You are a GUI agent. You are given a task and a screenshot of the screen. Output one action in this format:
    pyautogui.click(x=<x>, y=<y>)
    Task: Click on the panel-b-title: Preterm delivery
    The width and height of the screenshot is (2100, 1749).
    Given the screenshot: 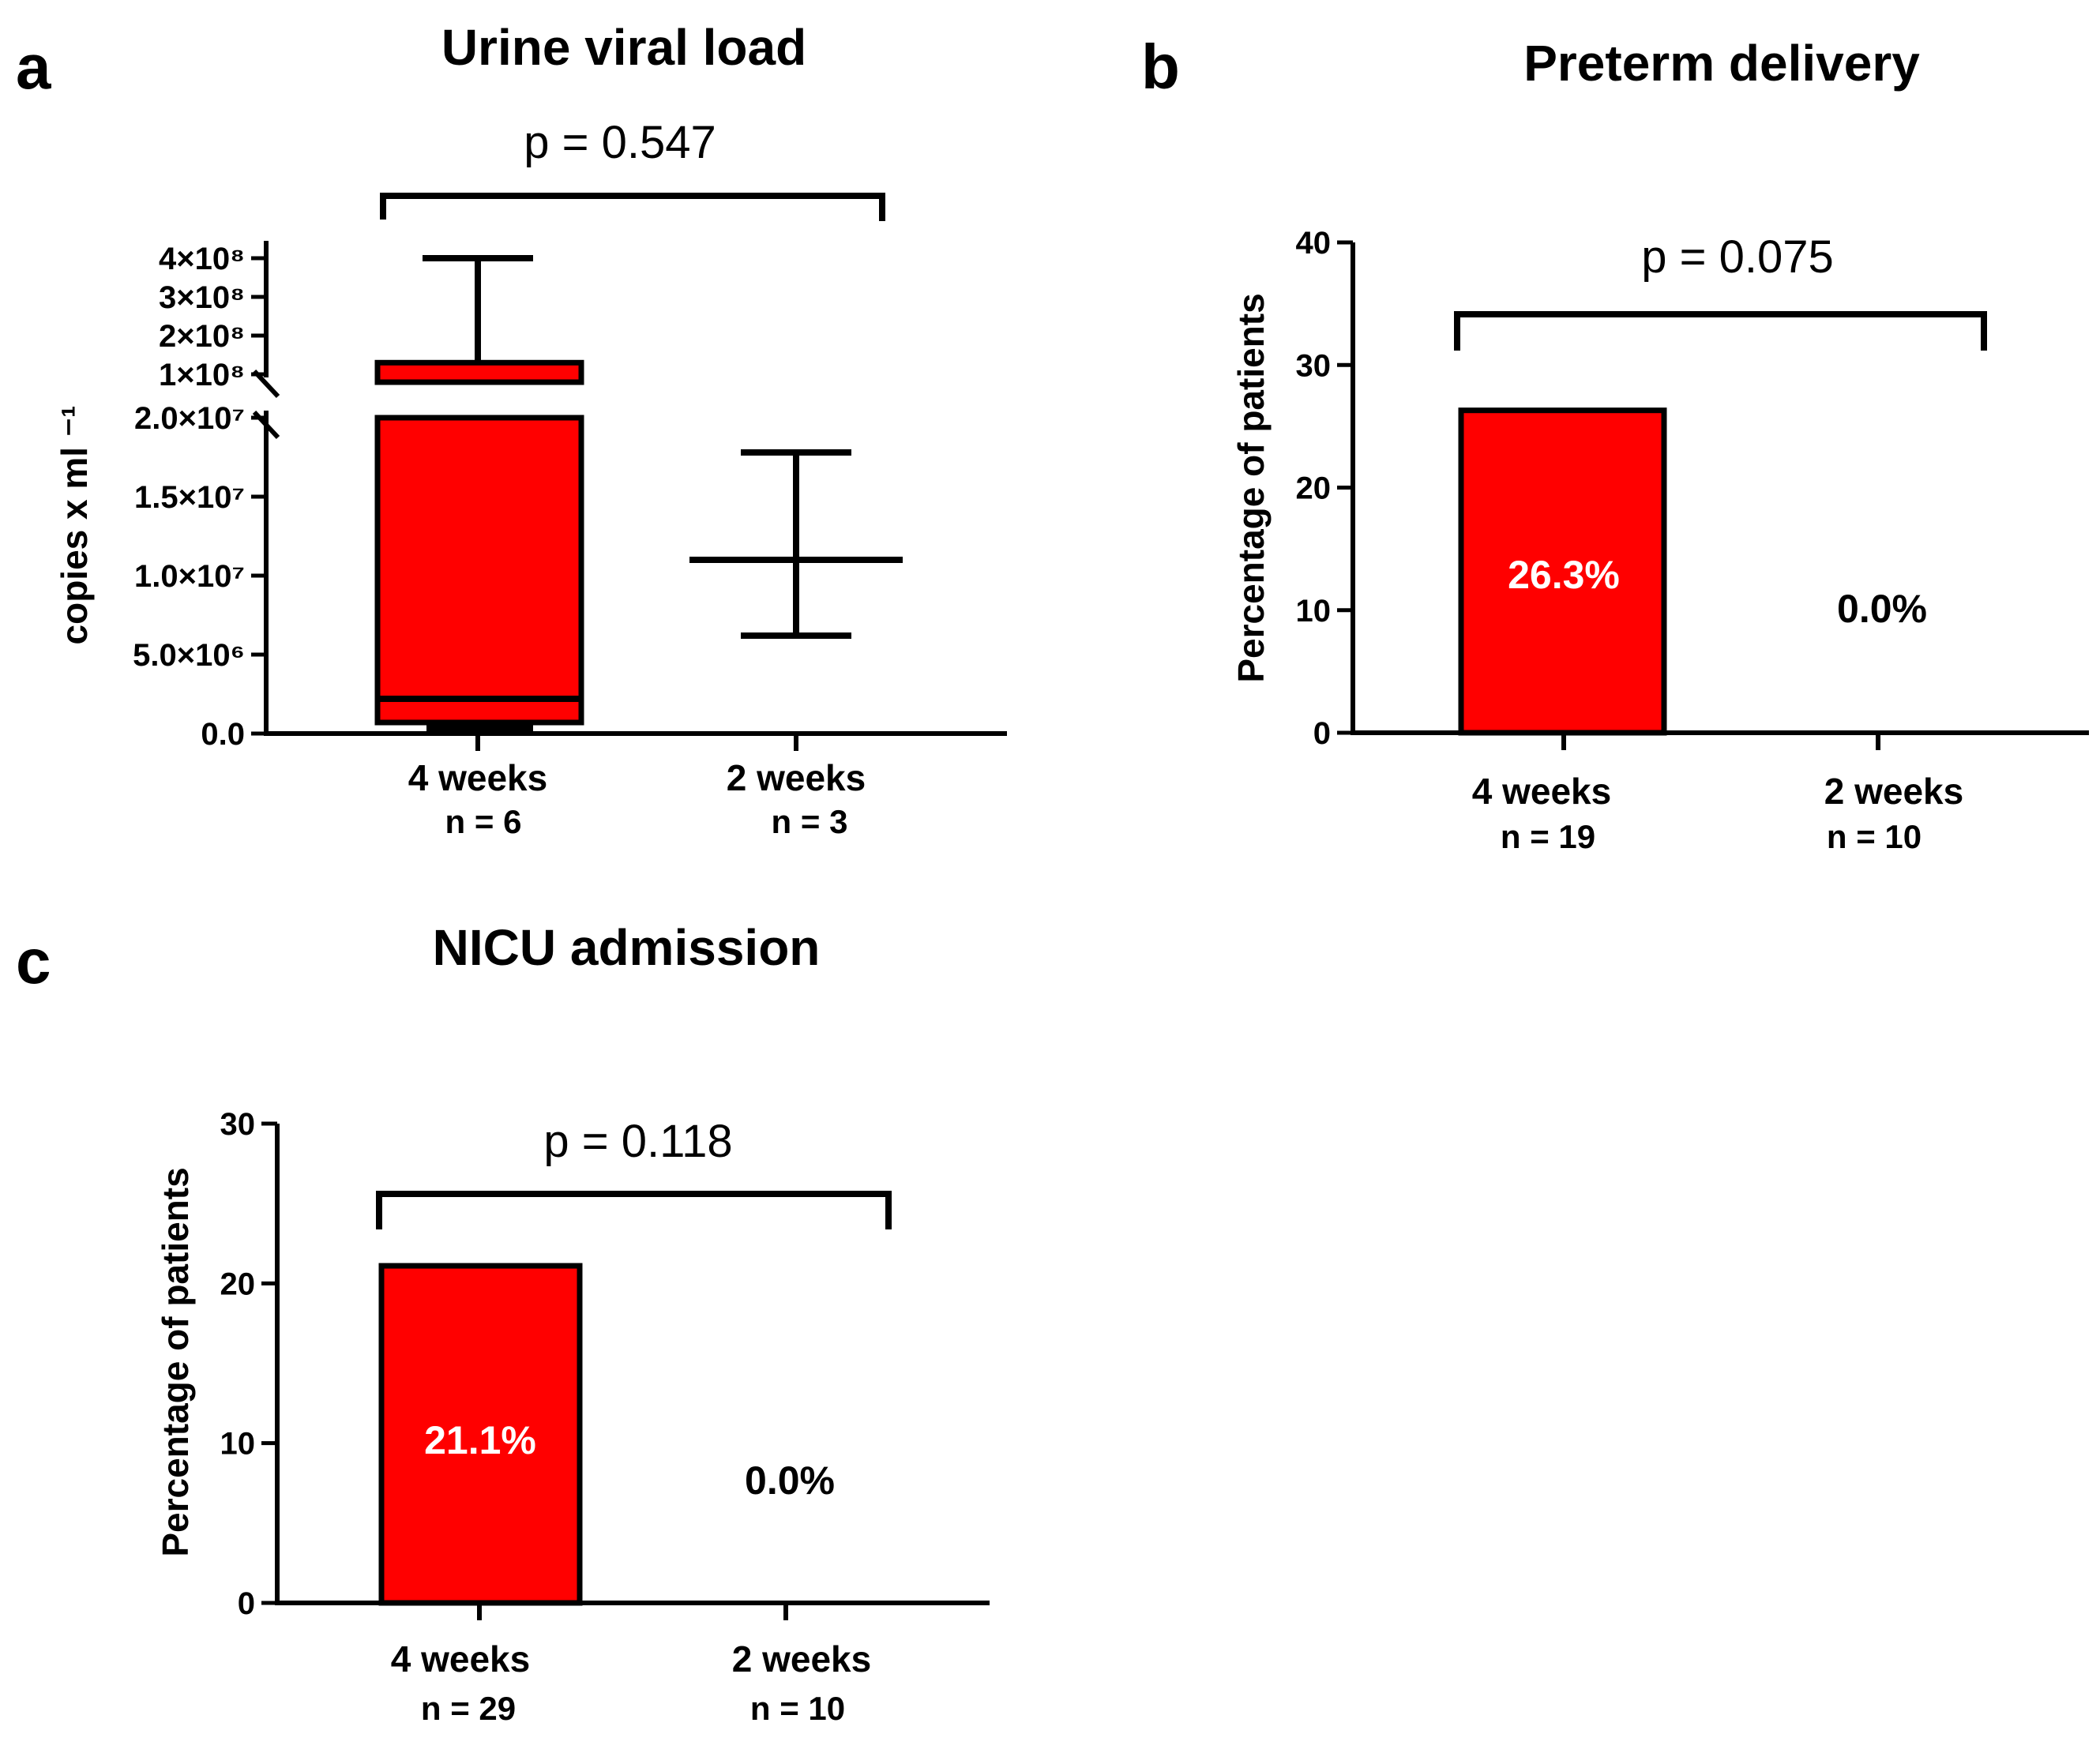 What is the action you would take?
    pyautogui.click(x=1721, y=64)
    